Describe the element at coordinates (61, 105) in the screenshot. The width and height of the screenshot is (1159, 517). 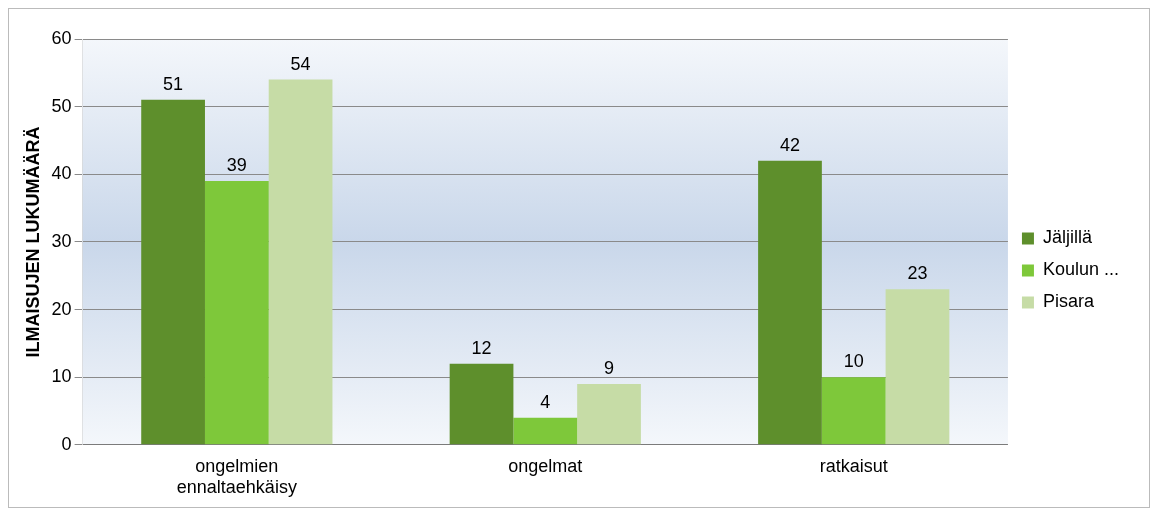
I see `y-tick-label: 50` at that location.